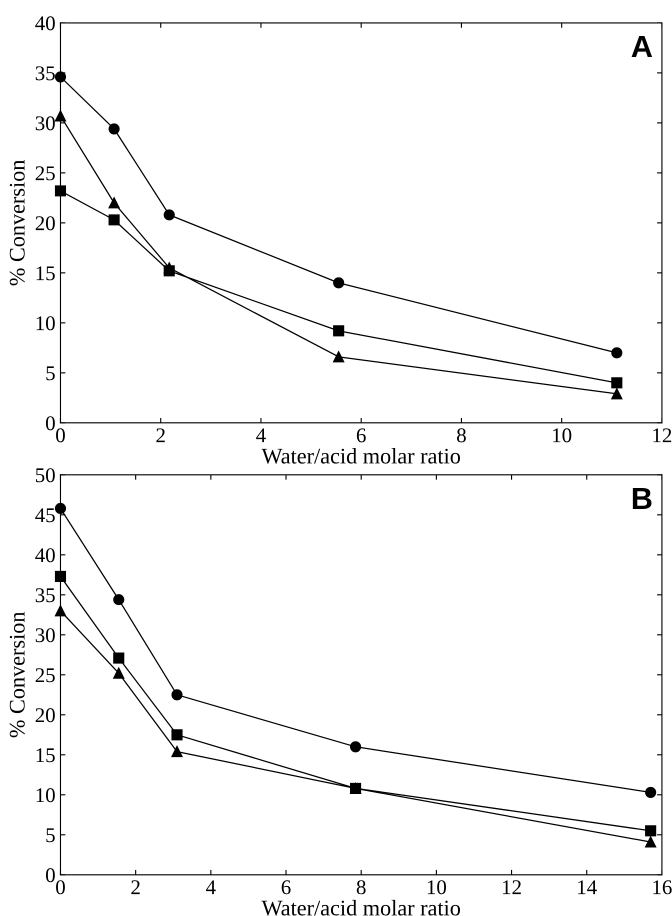  Describe the element at coordinates (662, 887) in the screenshot. I see `x-tick-label: 16` at that location.